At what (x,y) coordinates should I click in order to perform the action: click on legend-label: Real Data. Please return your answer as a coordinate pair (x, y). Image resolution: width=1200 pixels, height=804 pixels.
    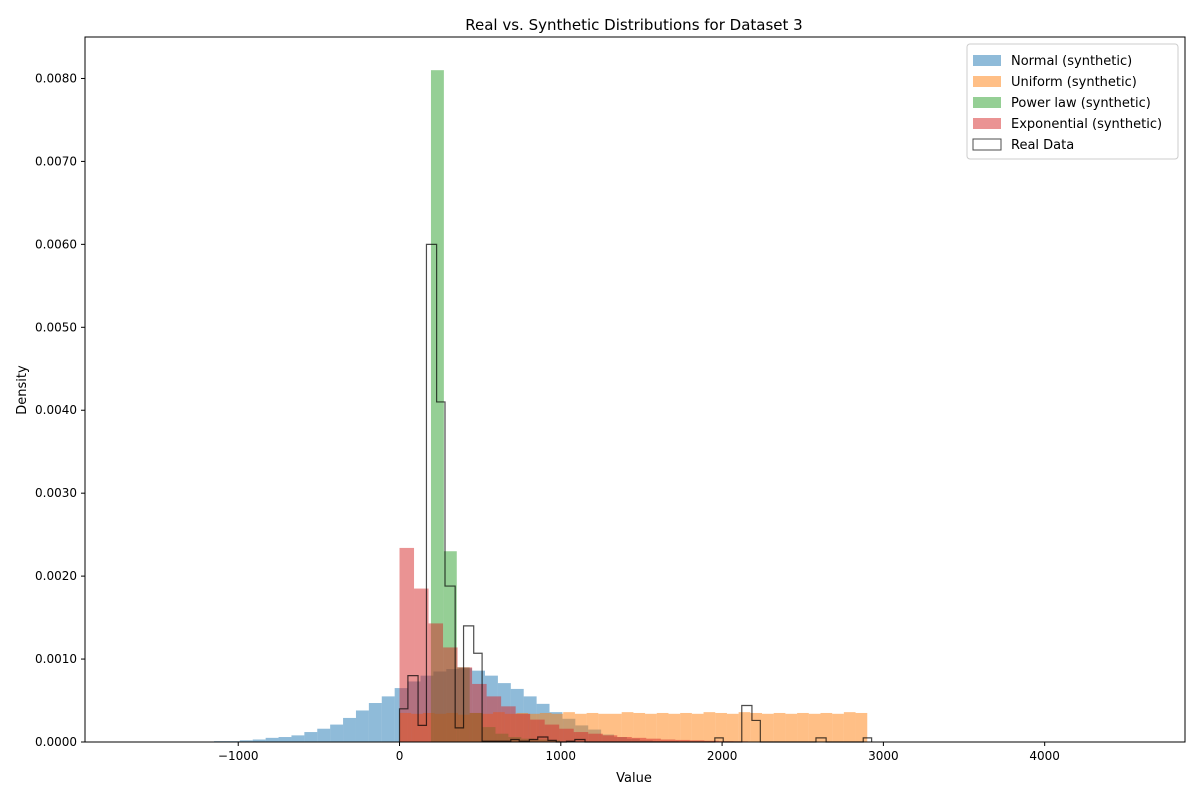
    Looking at the image, I should click on (1042, 145).